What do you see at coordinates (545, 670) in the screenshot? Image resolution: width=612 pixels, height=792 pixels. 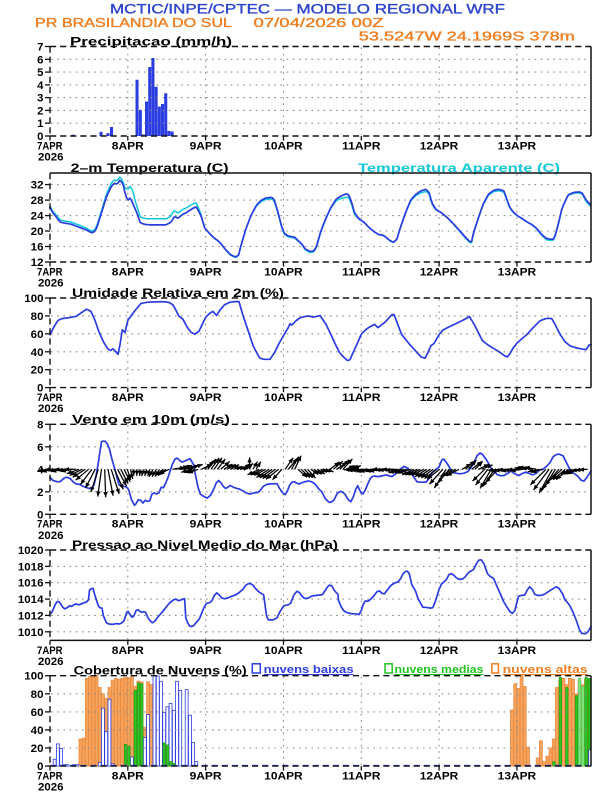 I see `svg-text: nuvens altas` at bounding box center [545, 670].